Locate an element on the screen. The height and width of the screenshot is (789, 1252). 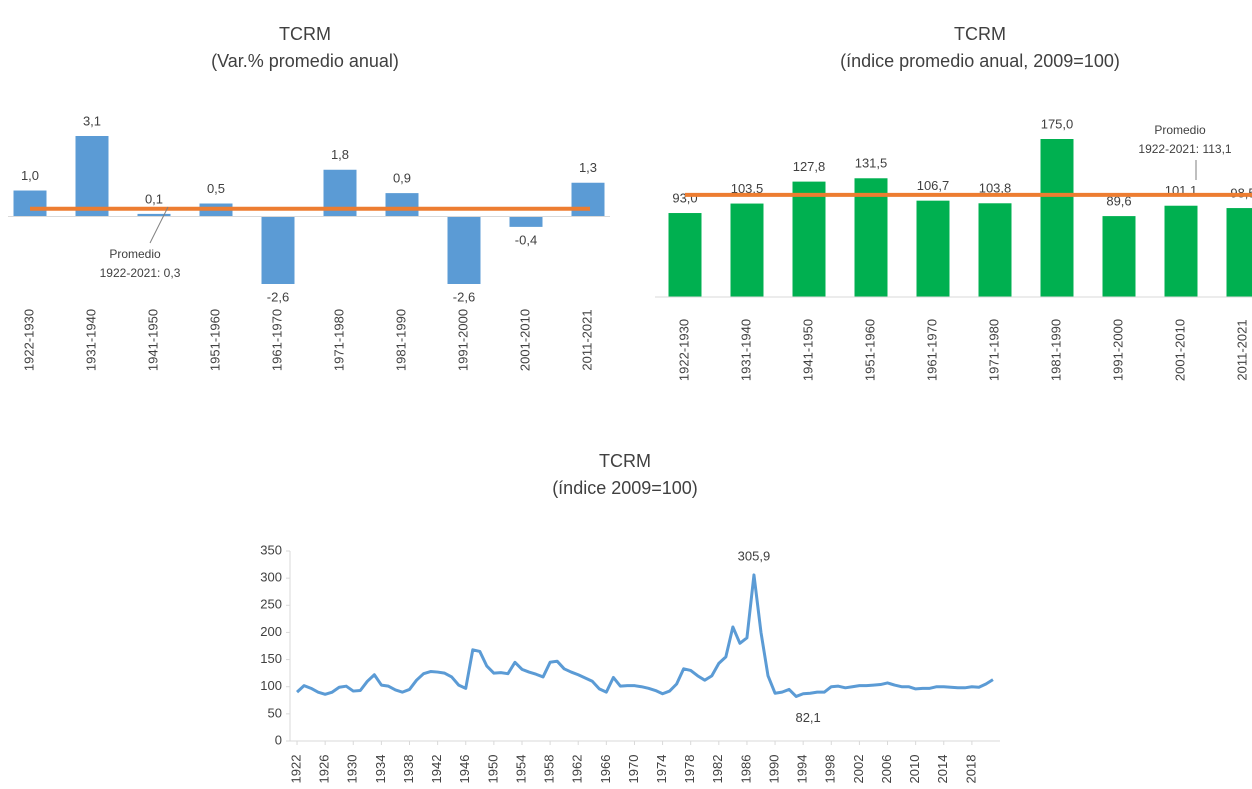
x-tick-label: 1962 is located at coordinates (577, 769).